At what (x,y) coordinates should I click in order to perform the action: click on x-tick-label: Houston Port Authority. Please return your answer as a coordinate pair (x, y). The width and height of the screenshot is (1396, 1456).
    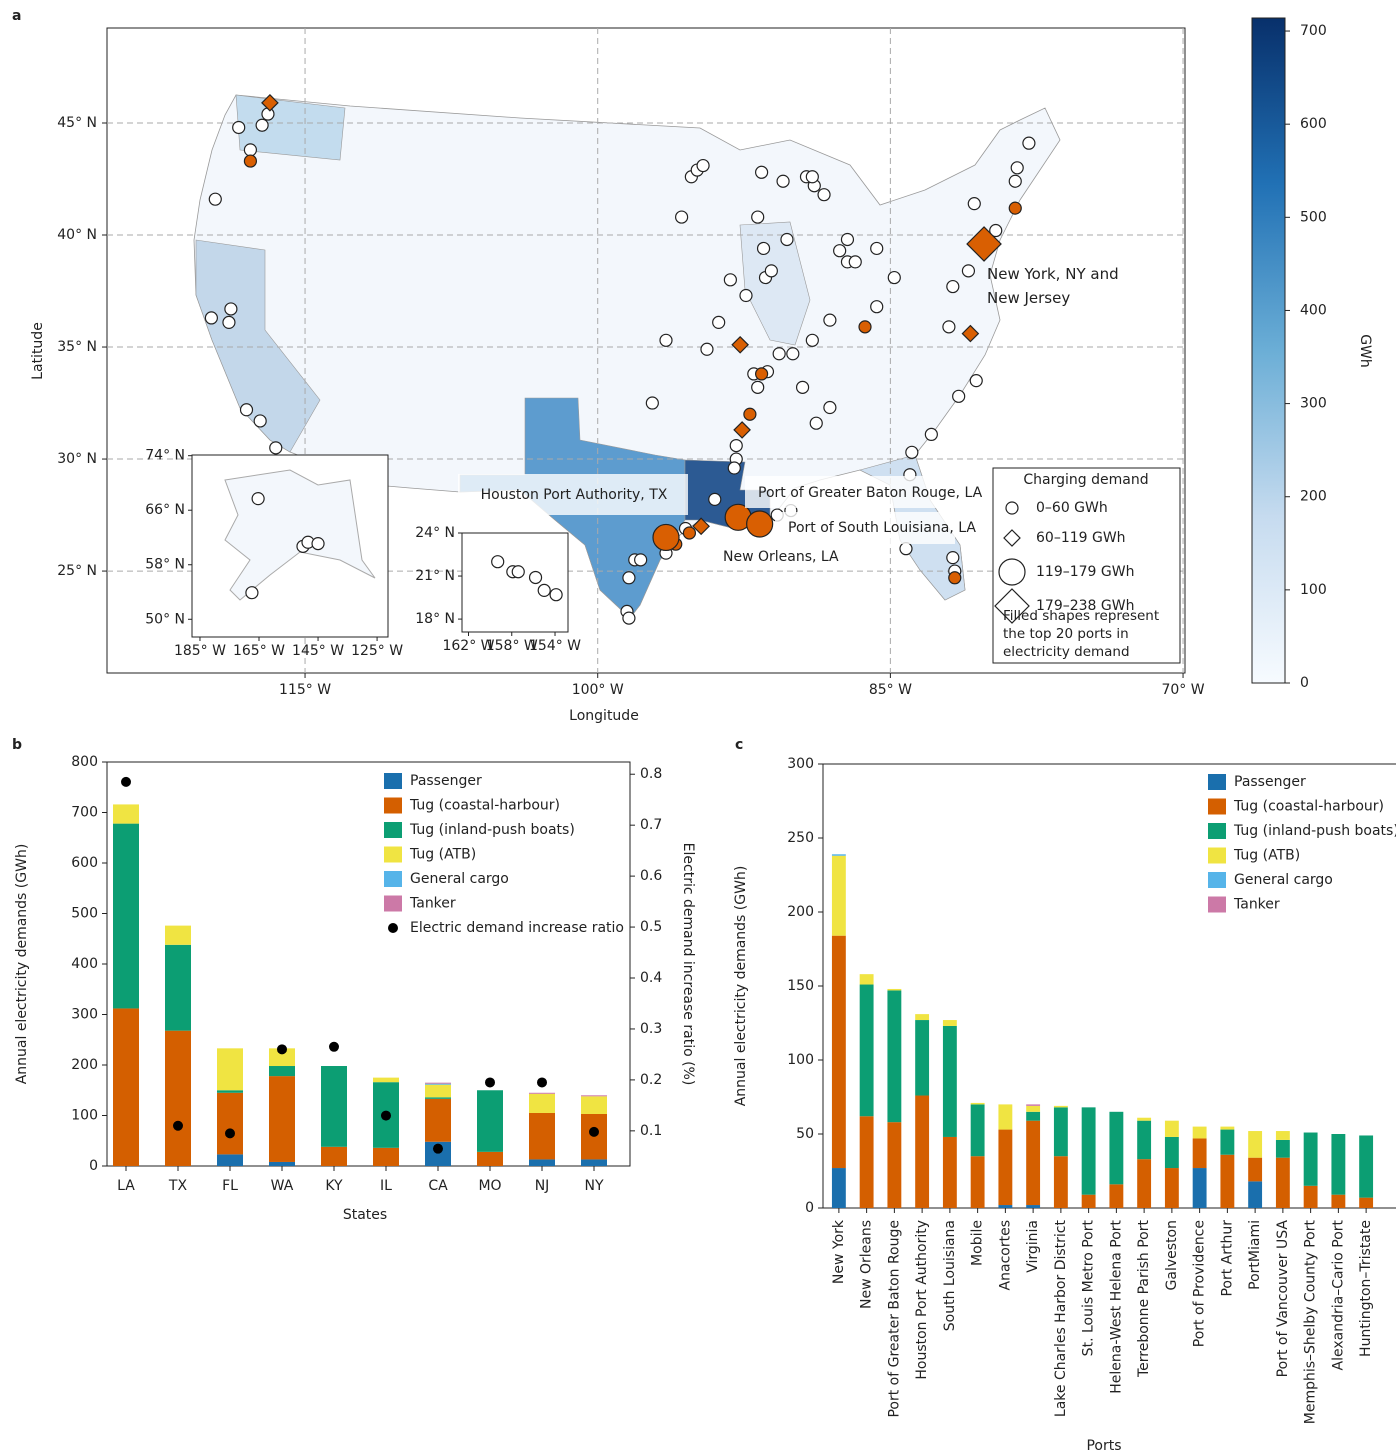
    Looking at the image, I should click on (922, 1300).